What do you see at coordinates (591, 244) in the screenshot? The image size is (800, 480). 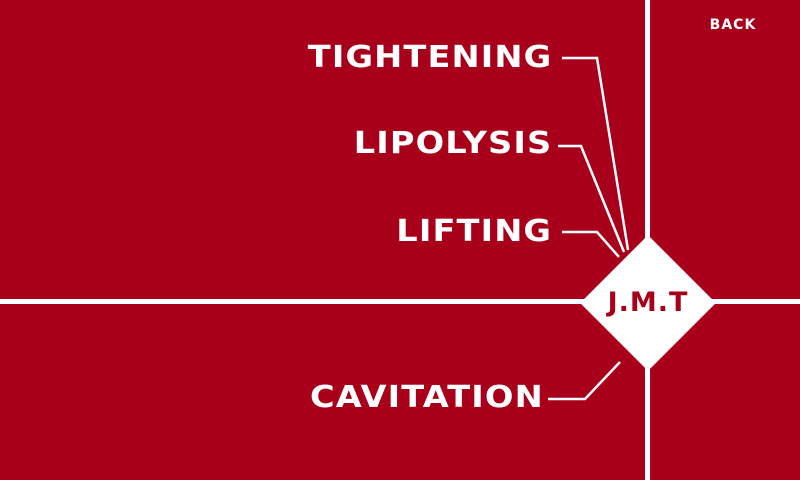 I see `connector-lifting` at bounding box center [591, 244].